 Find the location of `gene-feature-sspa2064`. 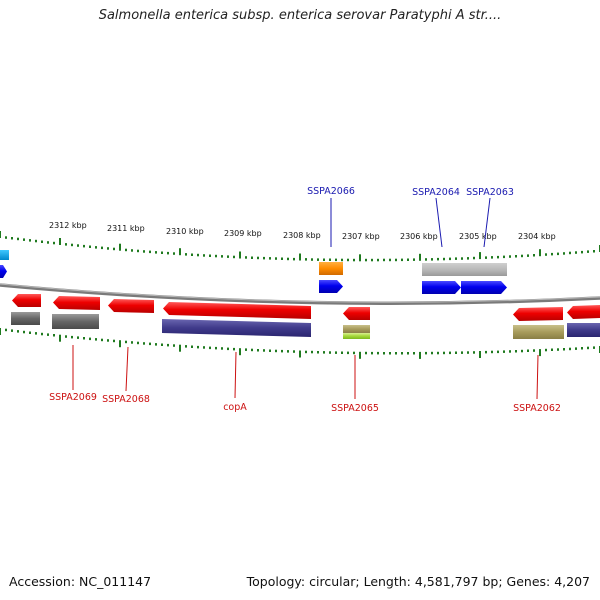

gene-feature-sspa2064 is located at coordinates (441, 287).